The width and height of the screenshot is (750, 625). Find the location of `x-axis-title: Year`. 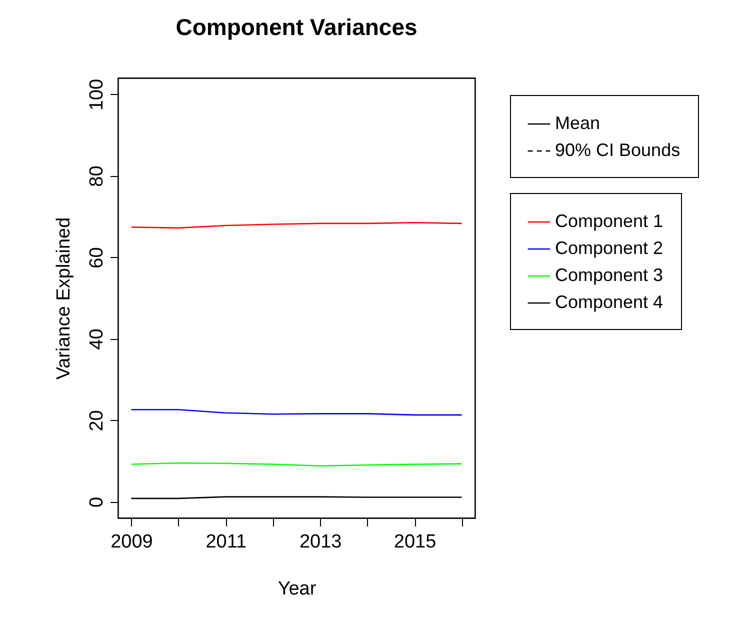

x-axis-title: Year is located at coordinates (297, 589).